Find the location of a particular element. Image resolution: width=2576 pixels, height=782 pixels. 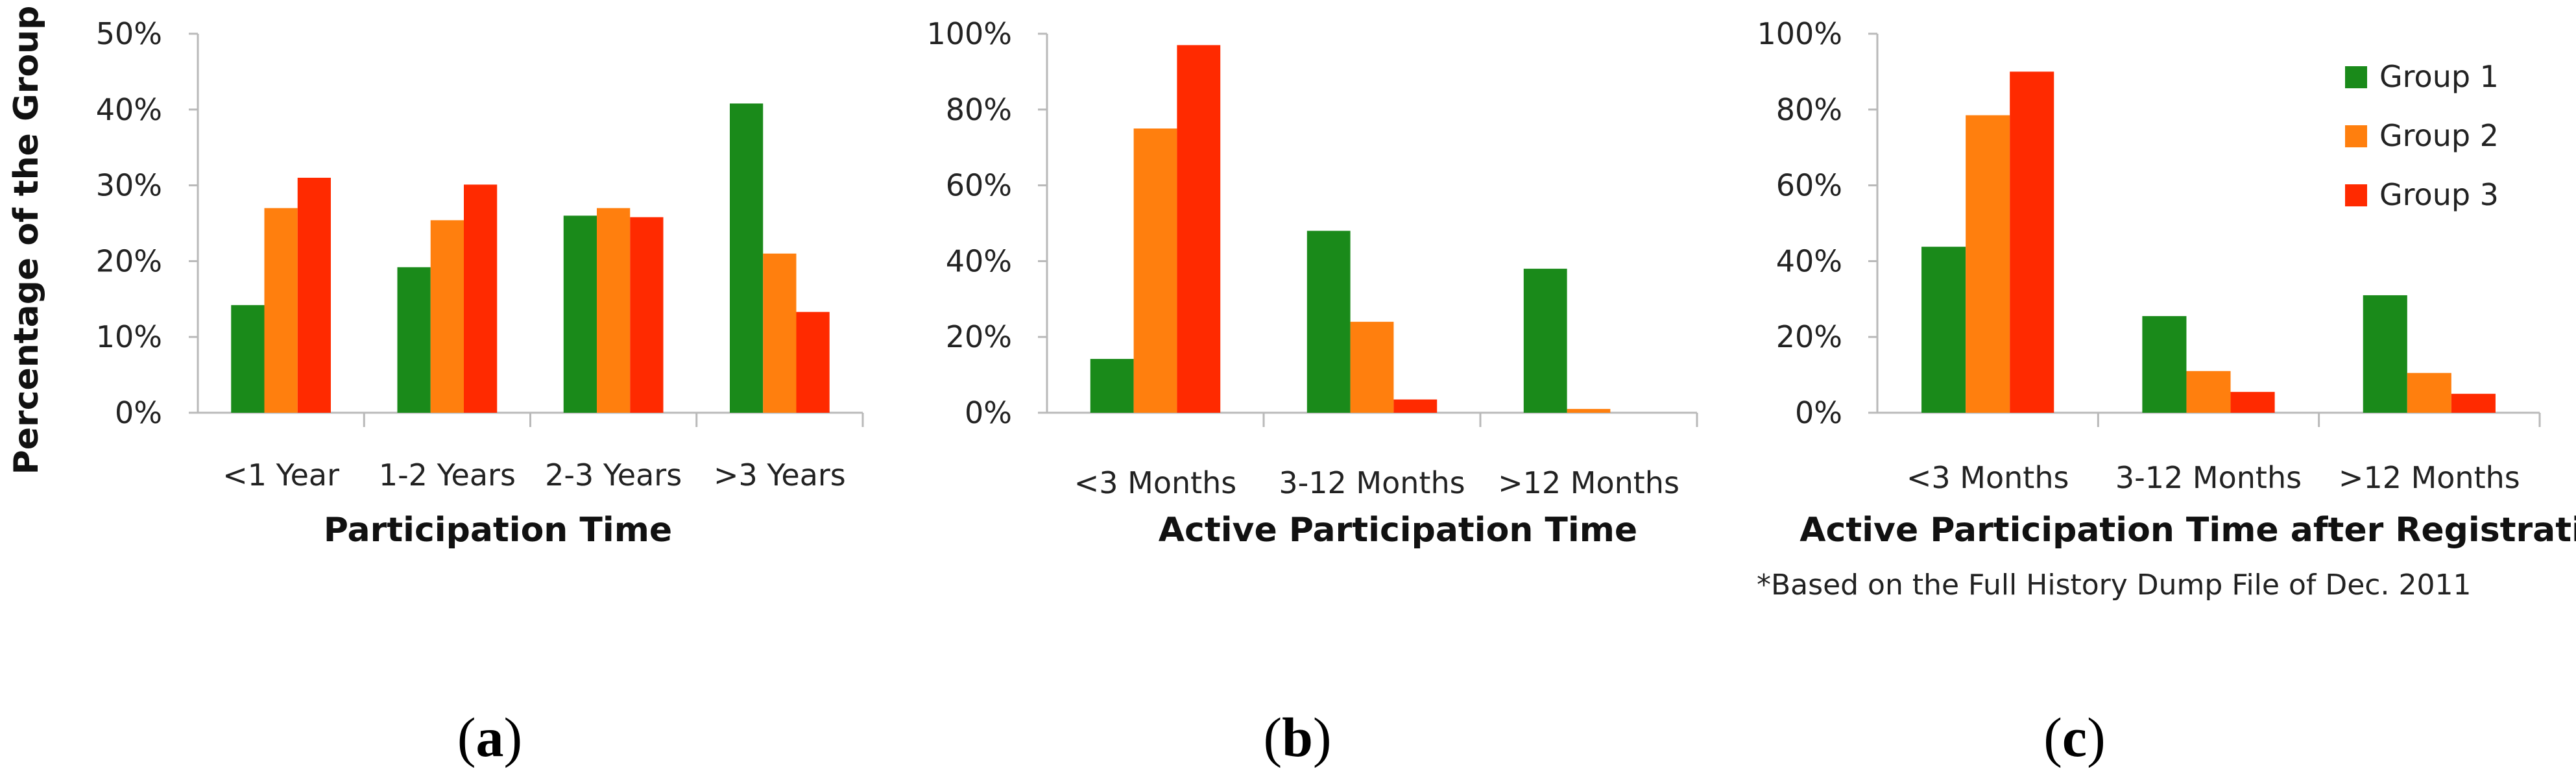

x-axis-label: Participation Time is located at coordinates (498, 530).